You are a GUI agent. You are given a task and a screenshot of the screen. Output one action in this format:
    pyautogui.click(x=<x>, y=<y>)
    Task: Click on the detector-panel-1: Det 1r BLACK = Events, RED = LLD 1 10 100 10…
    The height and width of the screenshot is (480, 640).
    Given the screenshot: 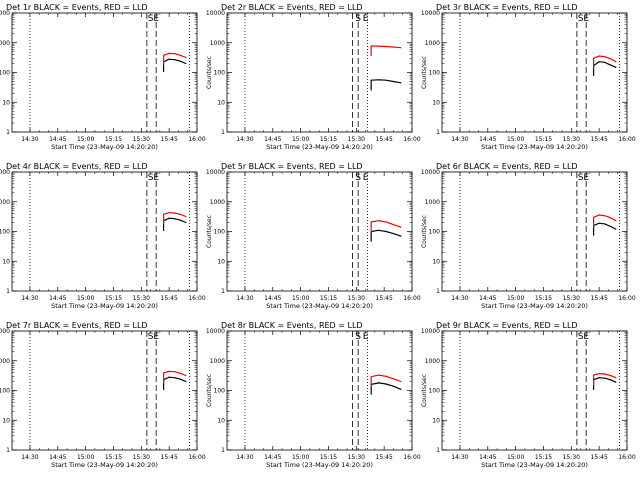 What is the action you would take?
    pyautogui.click(x=103, y=77)
    